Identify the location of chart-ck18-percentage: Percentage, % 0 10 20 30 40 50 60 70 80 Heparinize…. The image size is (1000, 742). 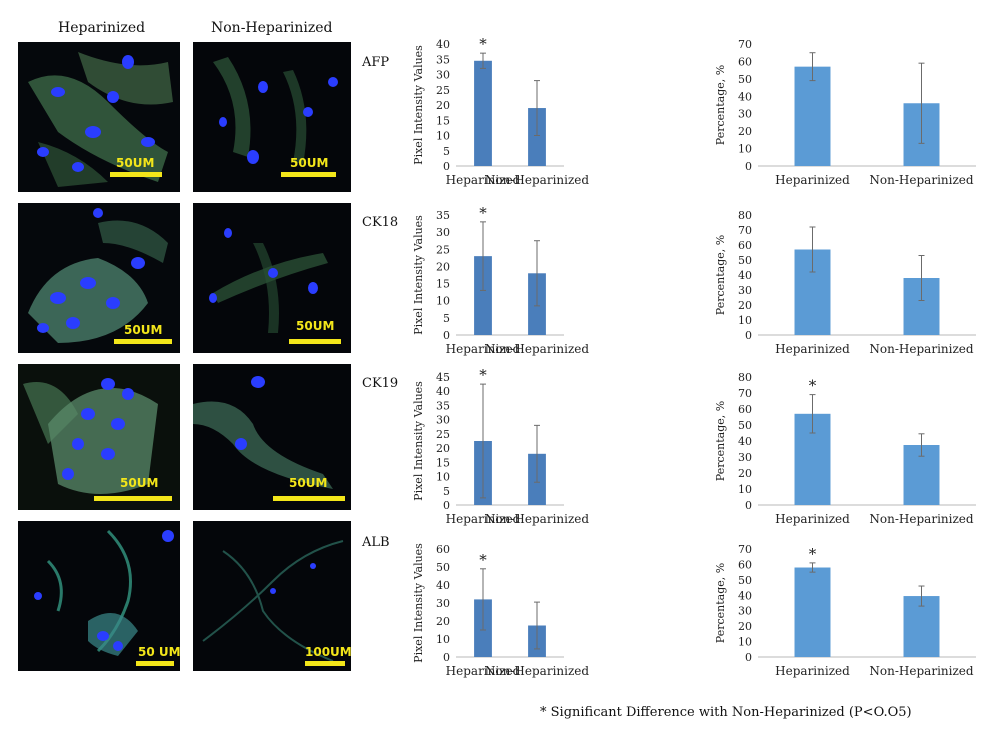
(845, 282).